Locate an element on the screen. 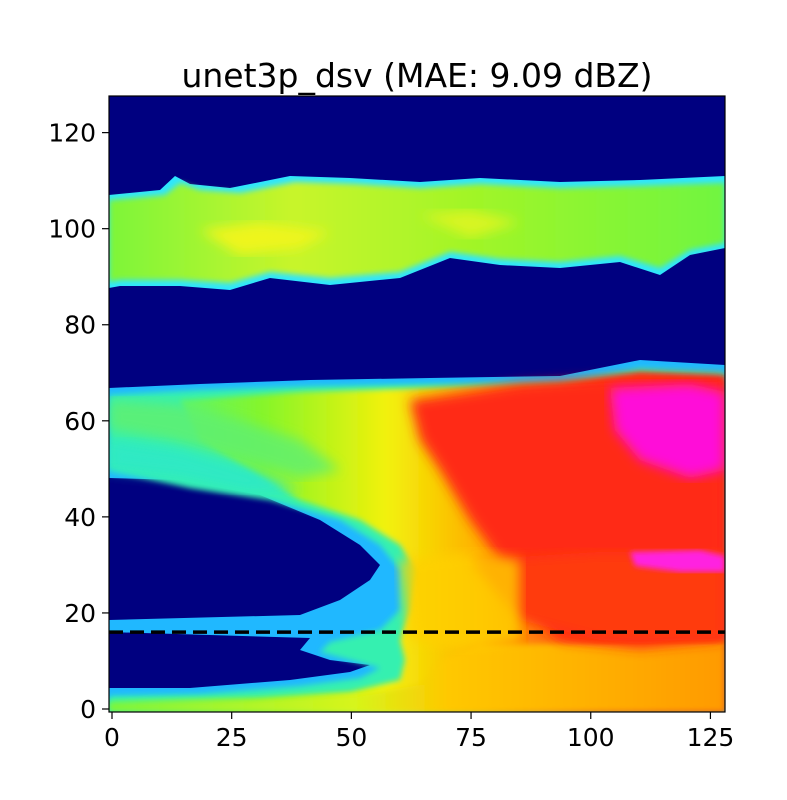 This screenshot has width=787, height=800. echo-layer-lower is located at coordinates (417, 676).